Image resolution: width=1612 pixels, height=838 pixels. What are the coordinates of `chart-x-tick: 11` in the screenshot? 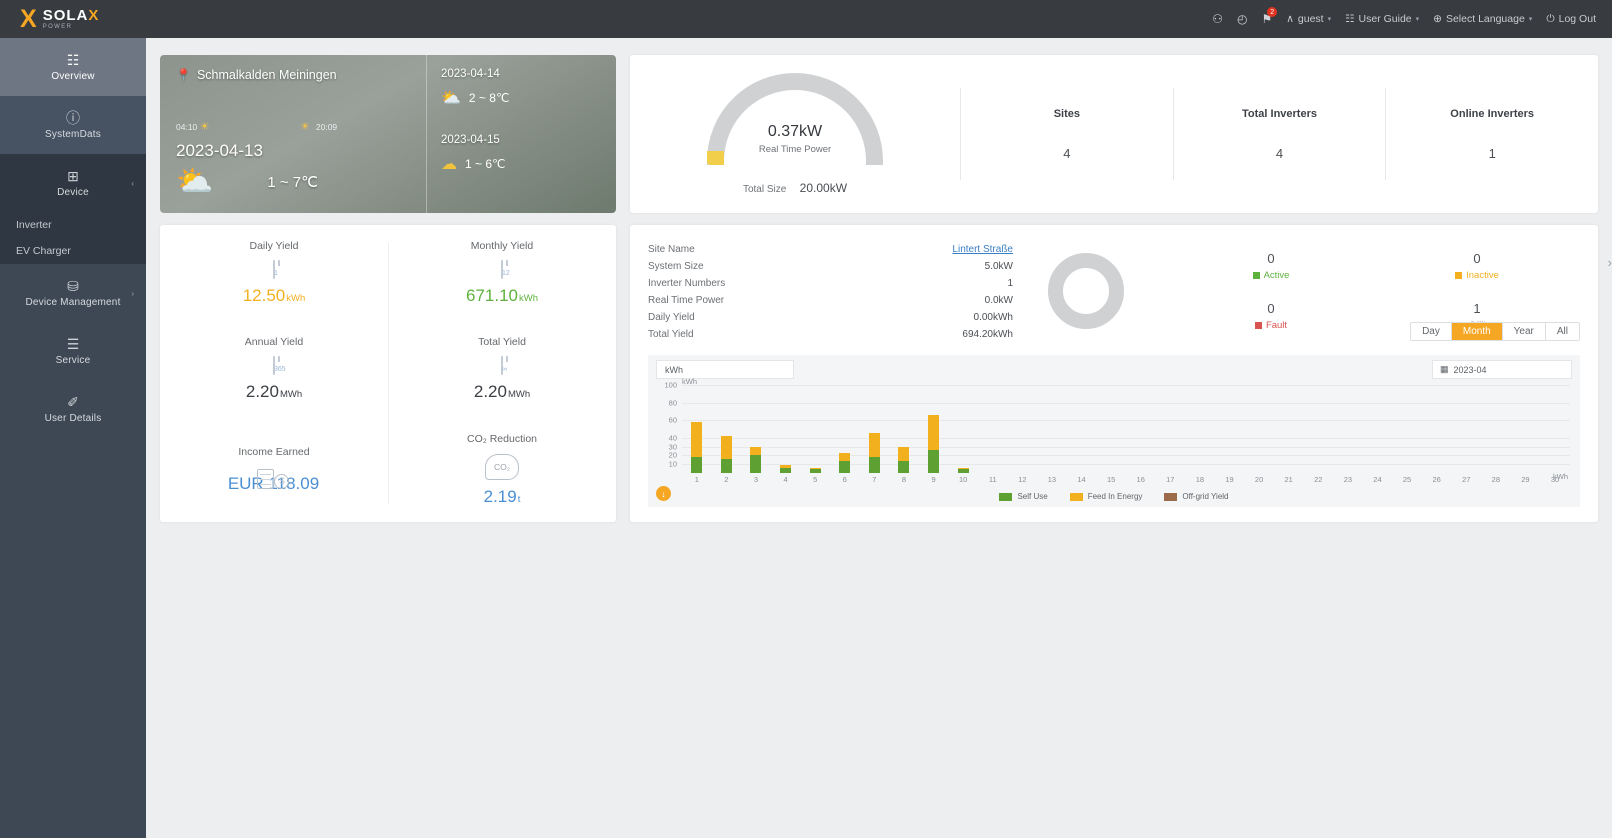 It's located at (992, 479).